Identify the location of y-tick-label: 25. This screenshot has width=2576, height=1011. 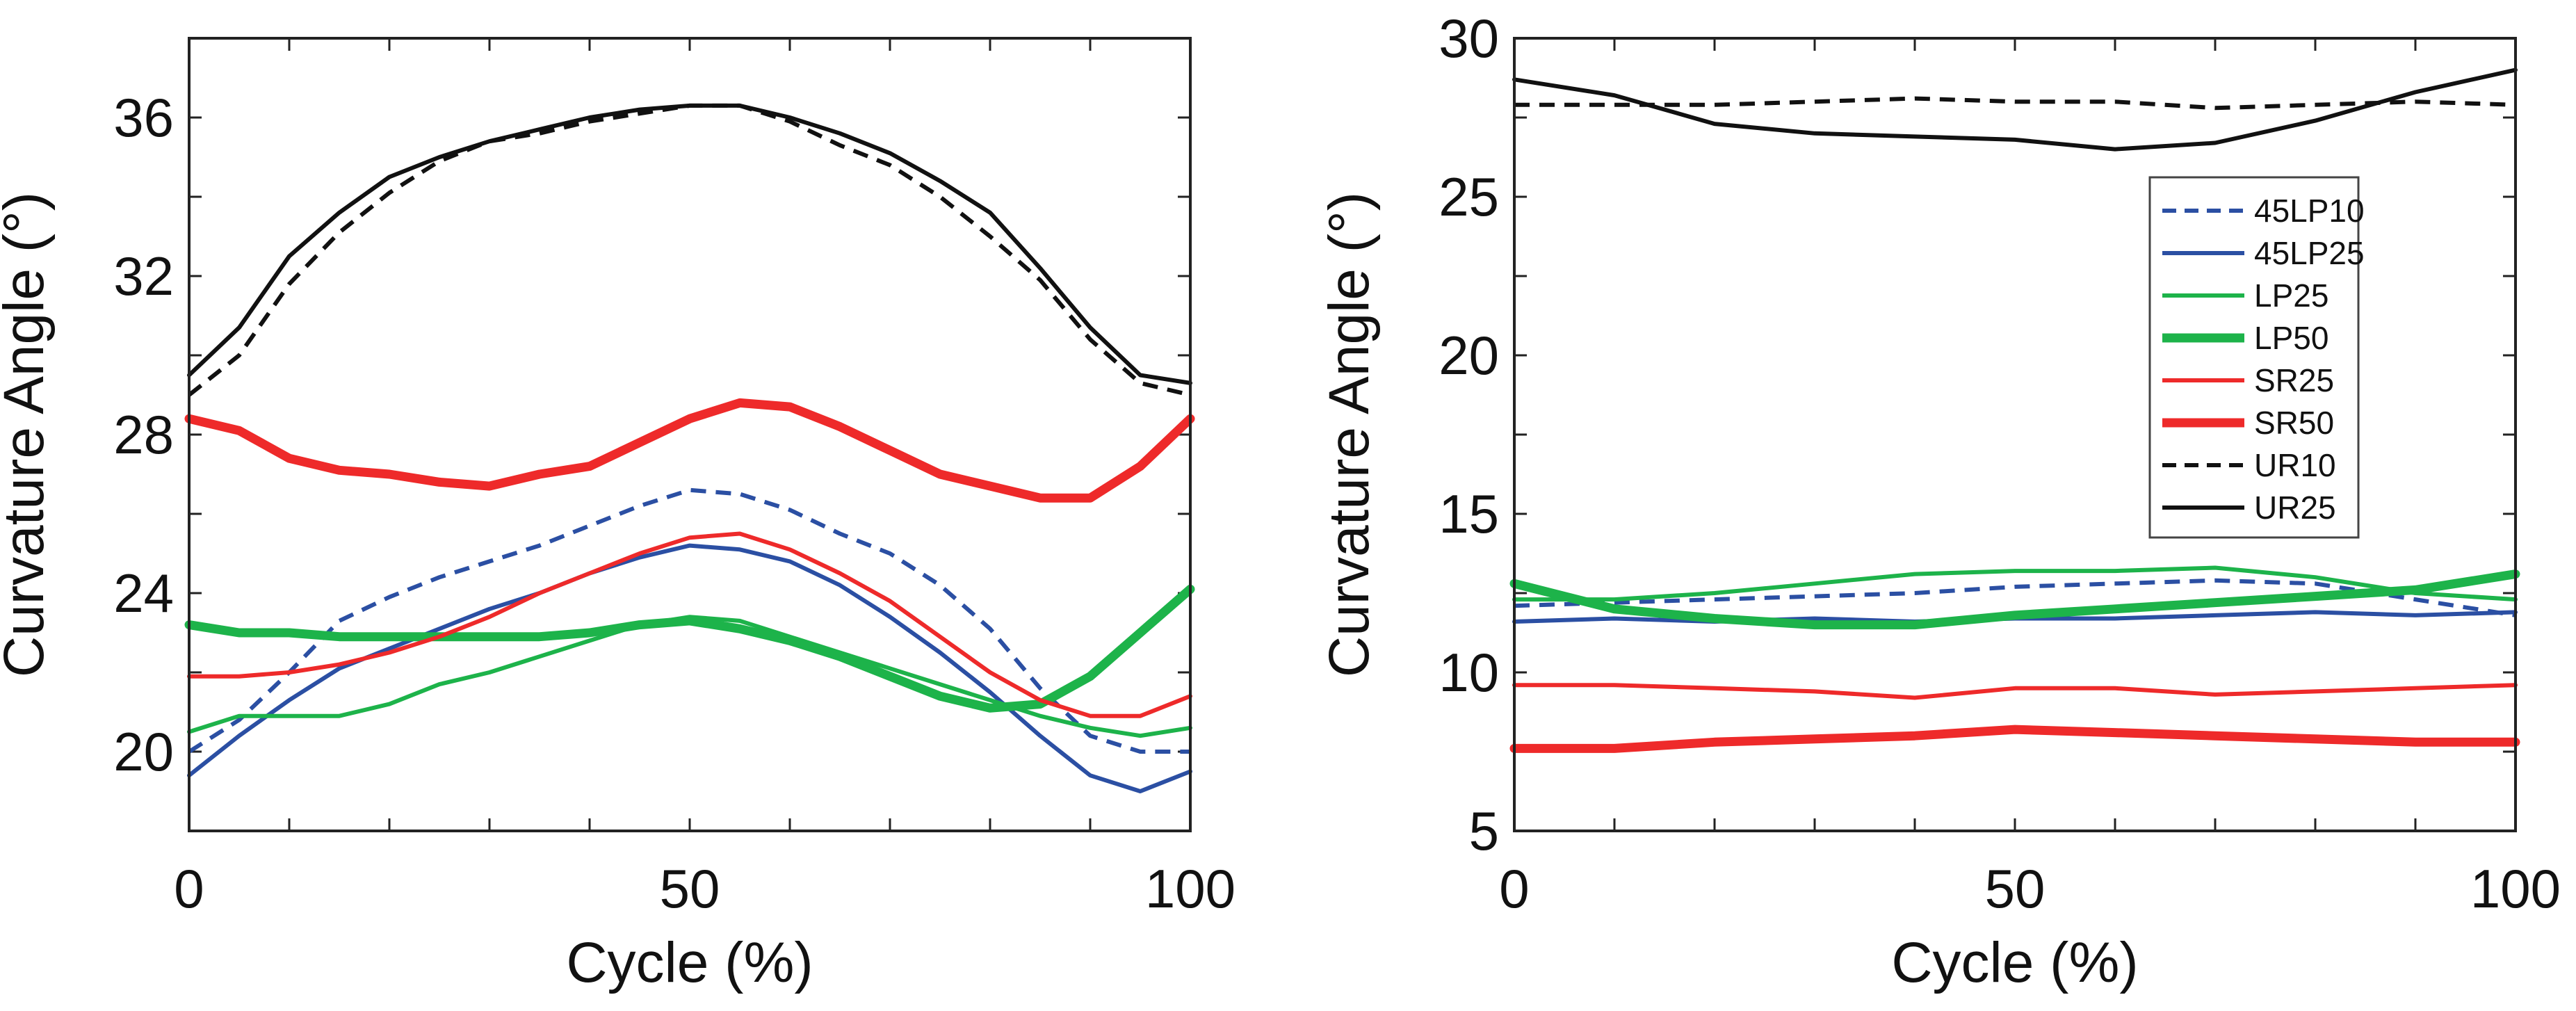
(1469, 197).